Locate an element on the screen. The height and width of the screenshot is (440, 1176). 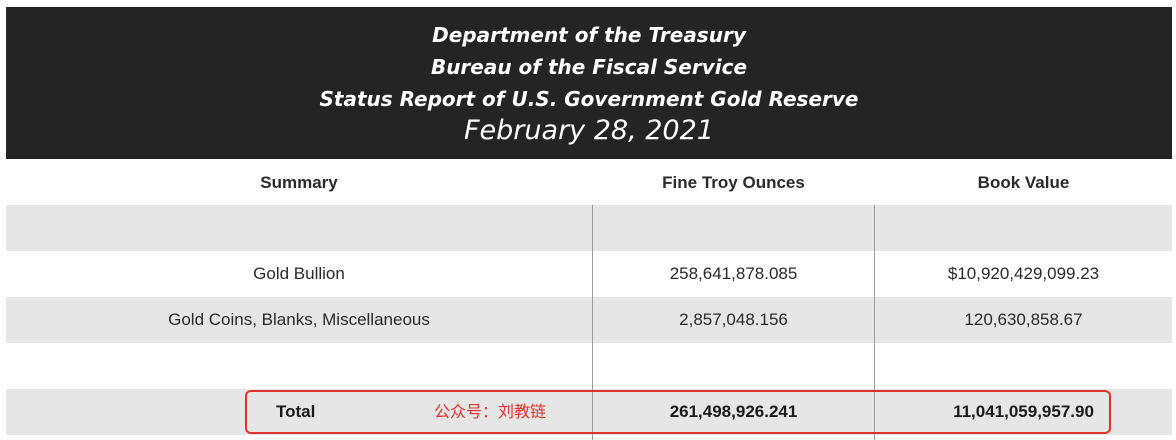
table-header: Summary Fine Troy Ounces Book Value is located at coordinates (589, 182).